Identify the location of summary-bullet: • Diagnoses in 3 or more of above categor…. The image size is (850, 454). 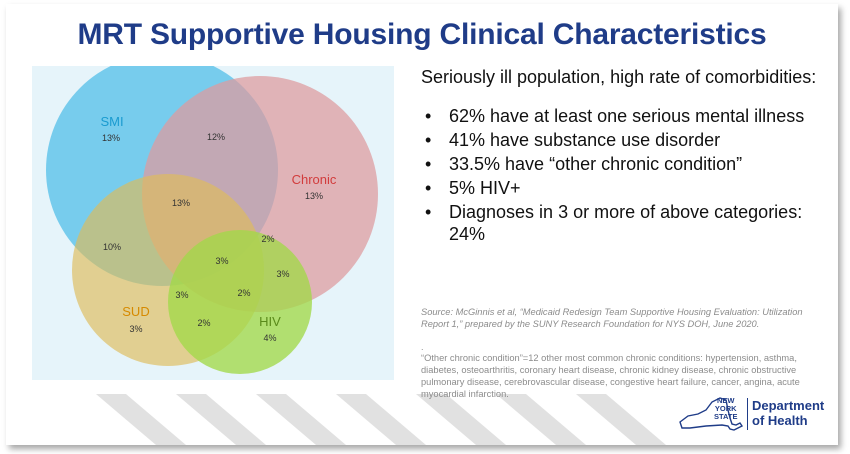
(614, 223).